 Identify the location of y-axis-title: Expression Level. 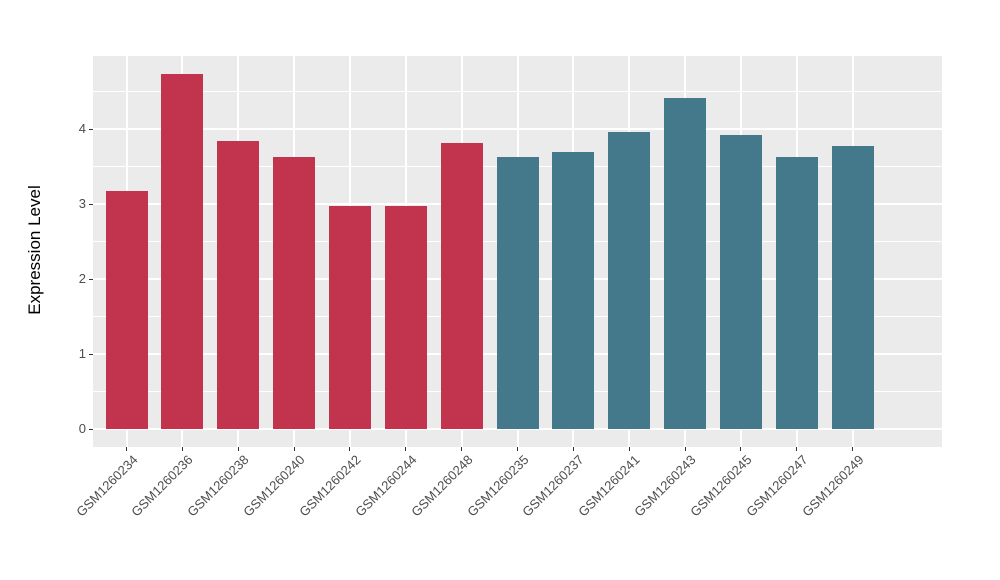
(34, 250).